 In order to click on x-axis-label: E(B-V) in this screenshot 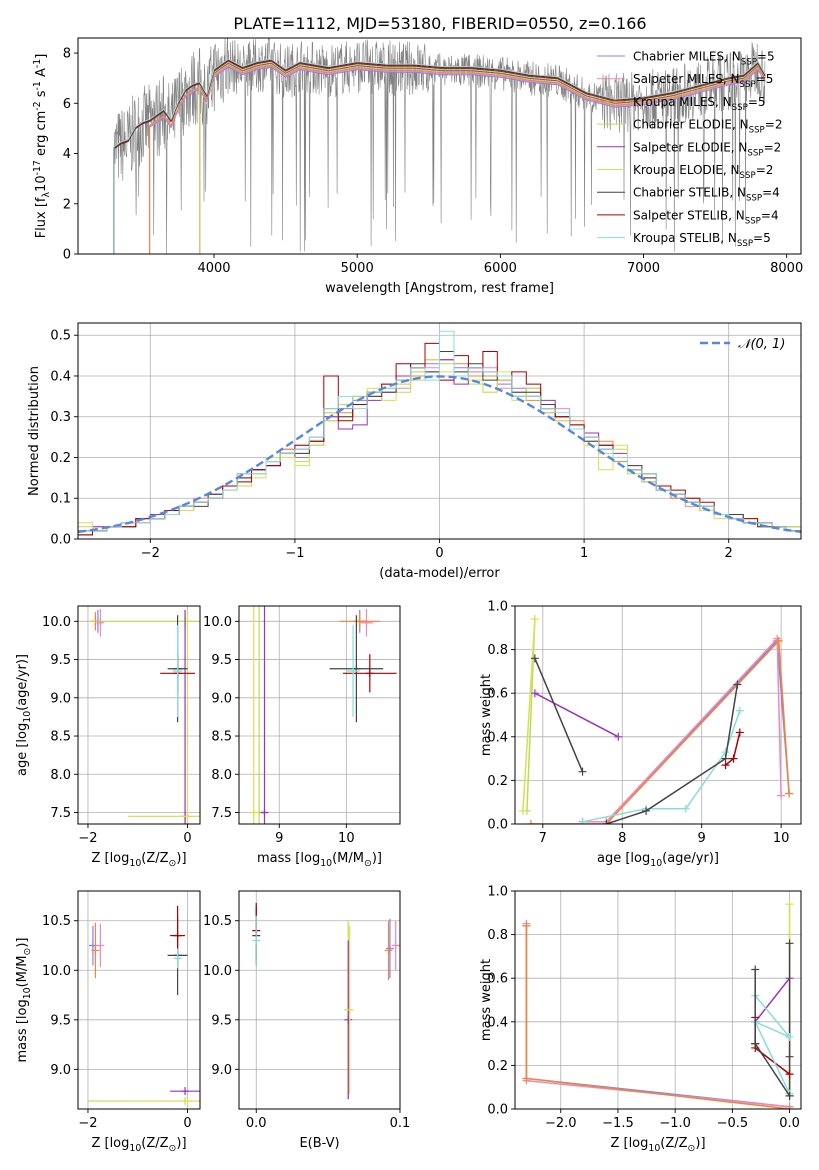, I will do `click(319, 1143)`.